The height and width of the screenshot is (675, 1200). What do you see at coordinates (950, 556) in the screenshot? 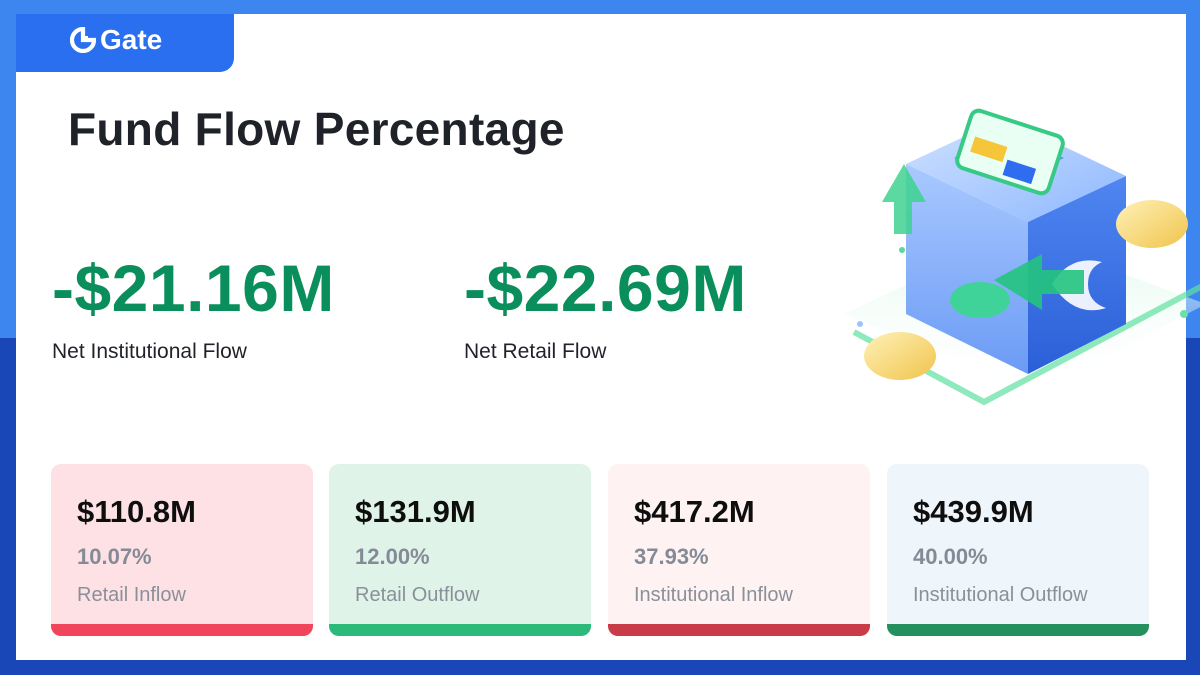
I see `institutional-outflow-percent: 40.00%` at bounding box center [950, 556].